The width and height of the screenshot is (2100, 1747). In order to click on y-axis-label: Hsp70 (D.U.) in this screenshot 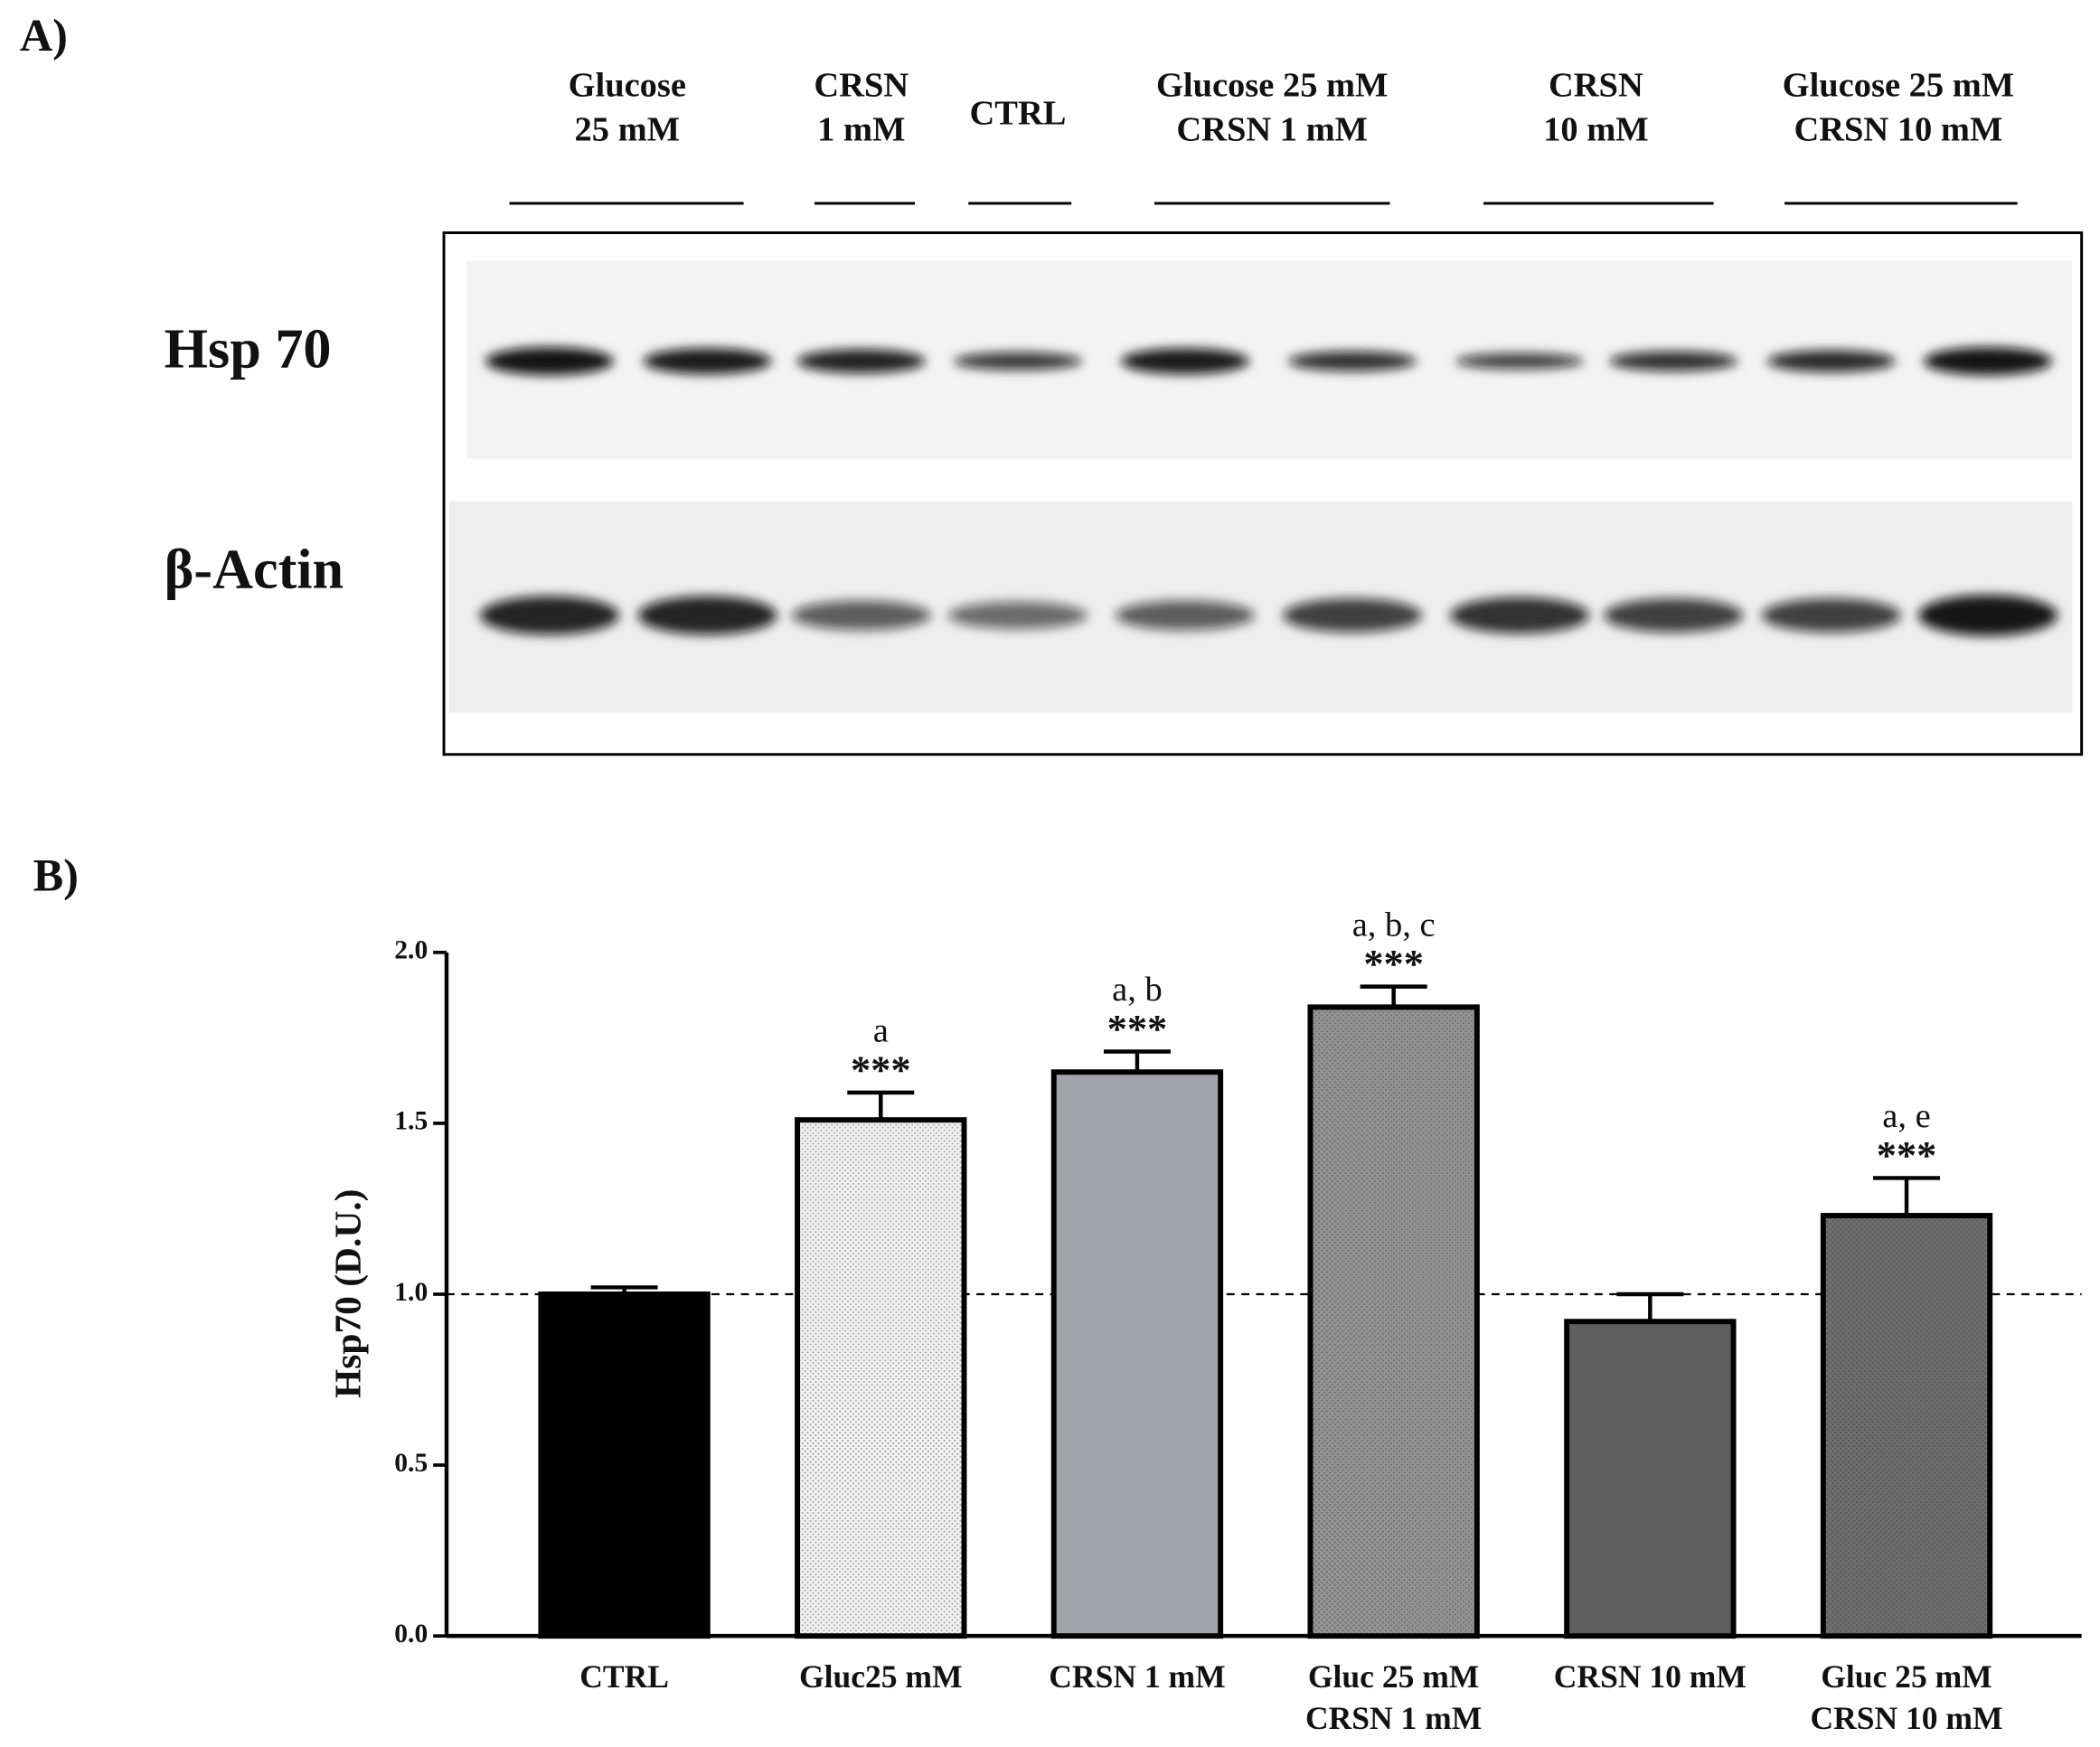, I will do `click(347, 1293)`.